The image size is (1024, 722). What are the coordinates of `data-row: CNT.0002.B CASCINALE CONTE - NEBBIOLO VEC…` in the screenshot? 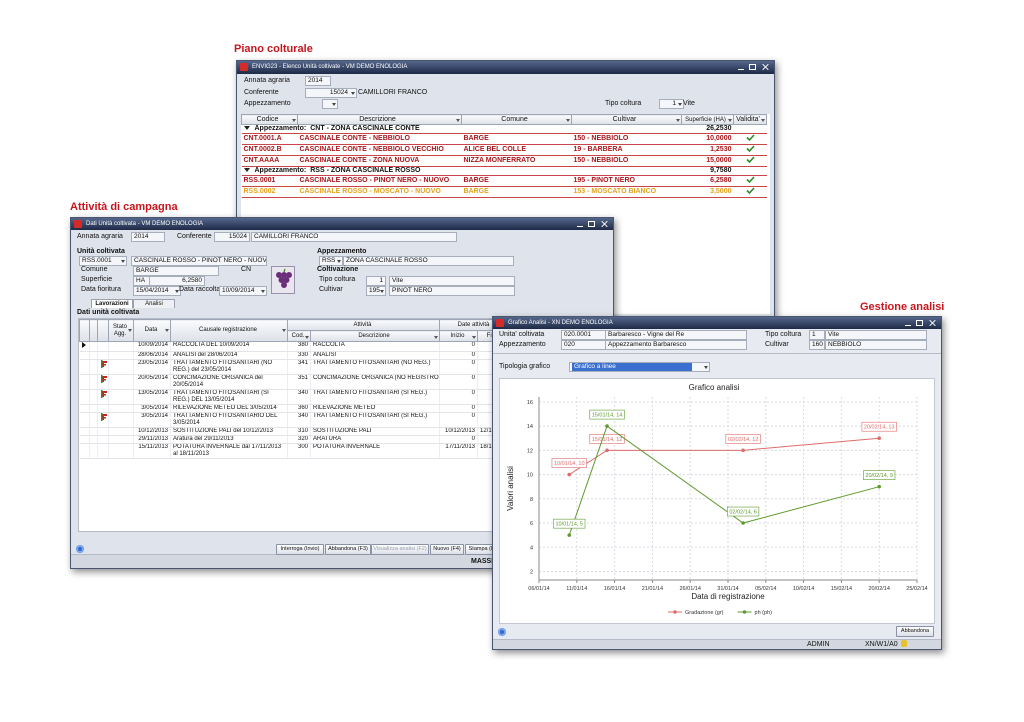 It's located at (504, 150).